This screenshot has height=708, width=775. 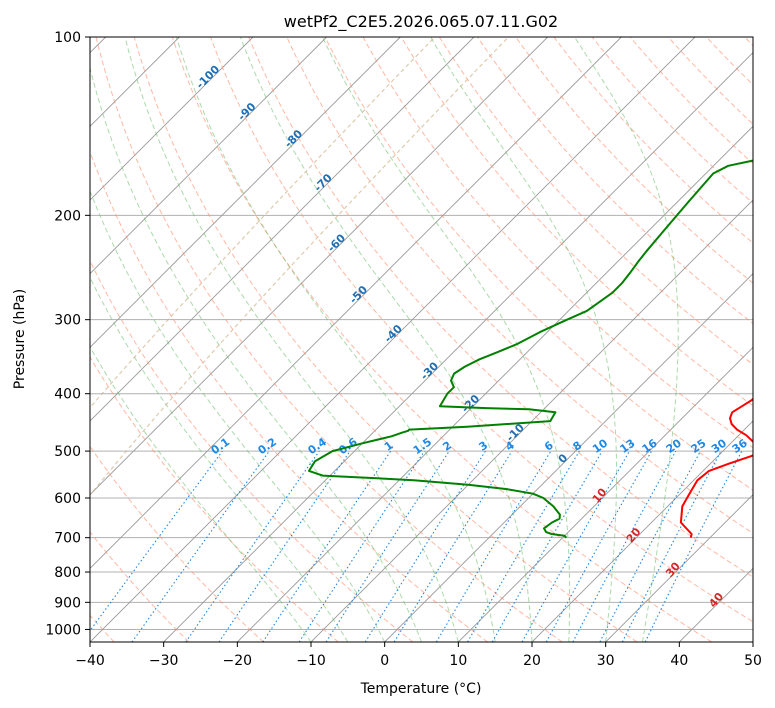 I want to click on isotherm-label: -100, so click(x=208, y=77).